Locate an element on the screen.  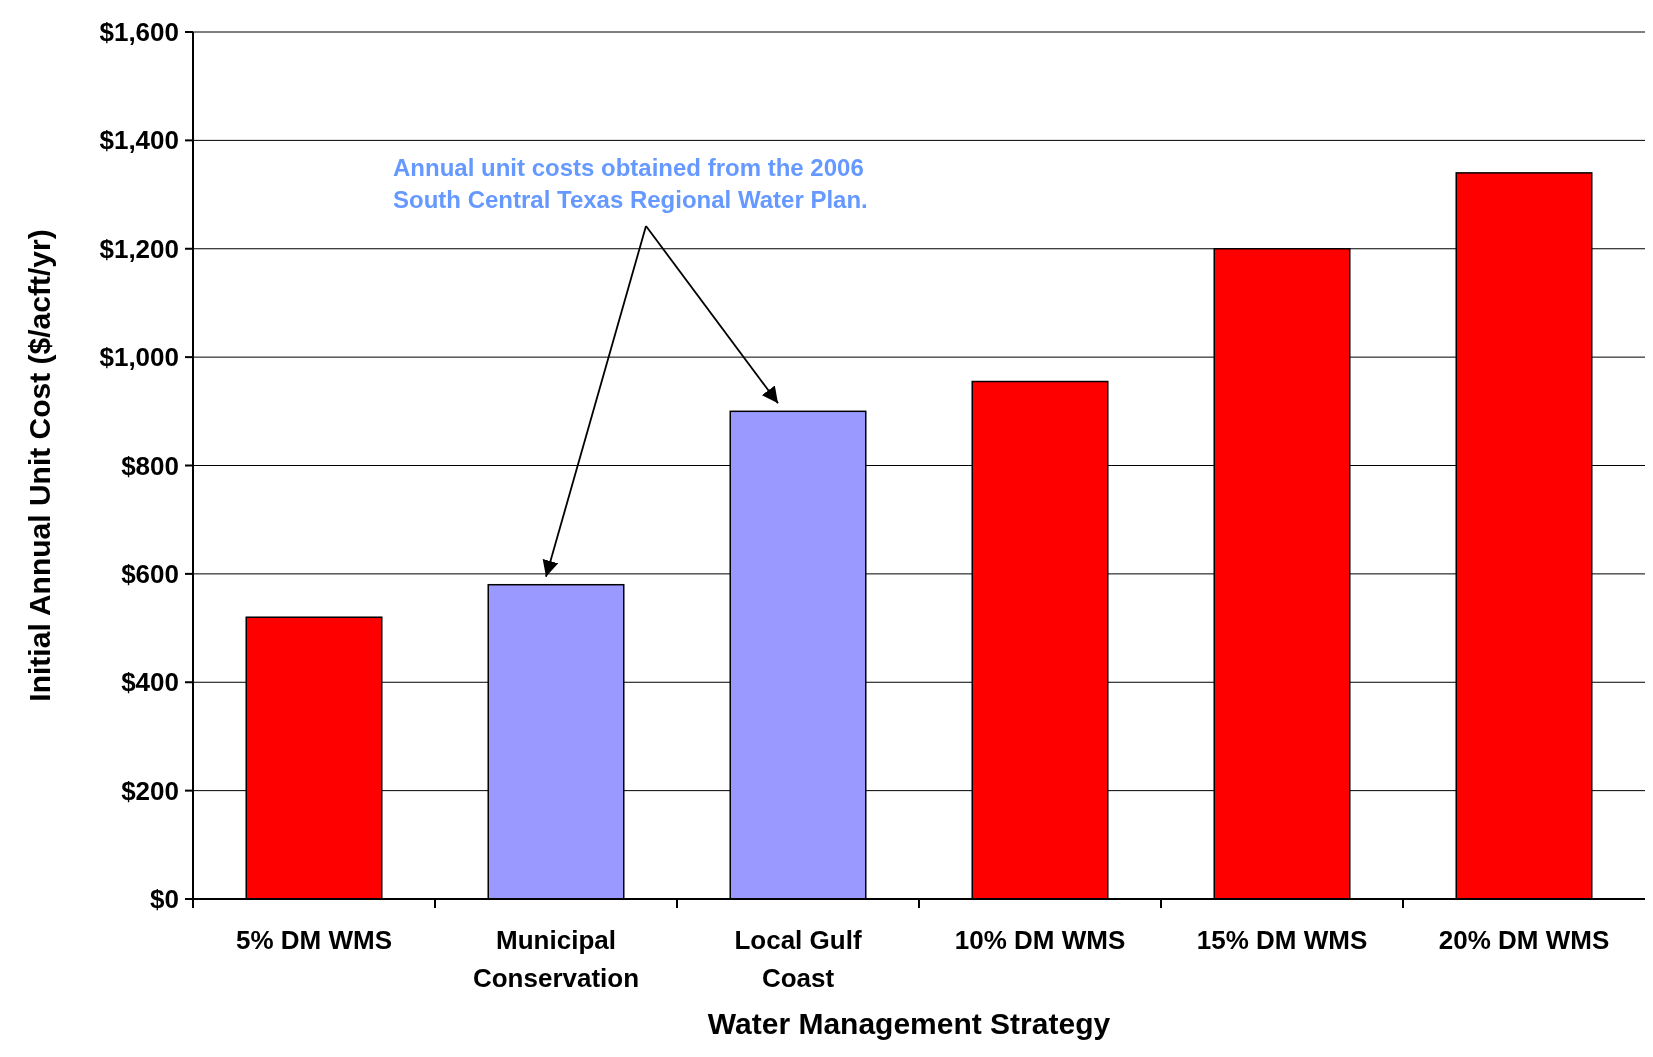
y-tick-label: $800 is located at coordinates (150, 465).